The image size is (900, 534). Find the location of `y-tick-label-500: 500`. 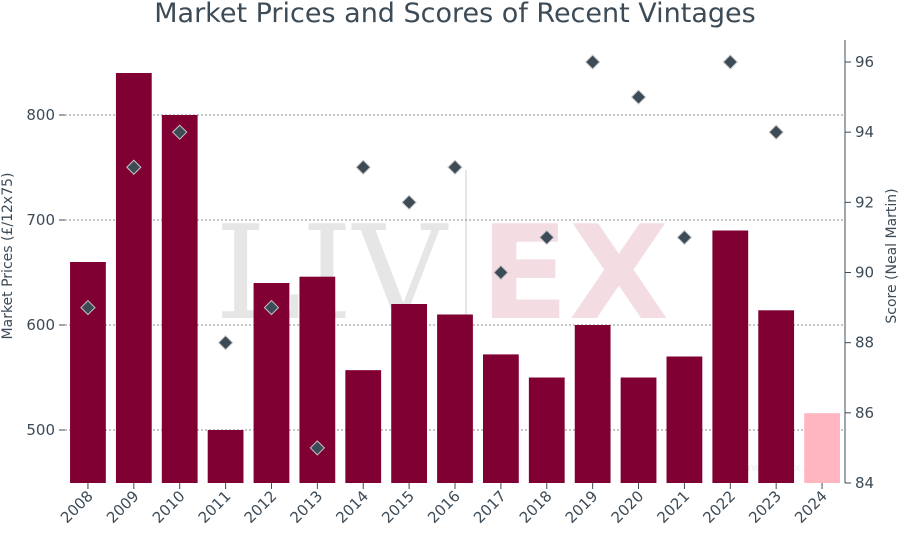

y-tick-label-500: 500 is located at coordinates (40, 430).